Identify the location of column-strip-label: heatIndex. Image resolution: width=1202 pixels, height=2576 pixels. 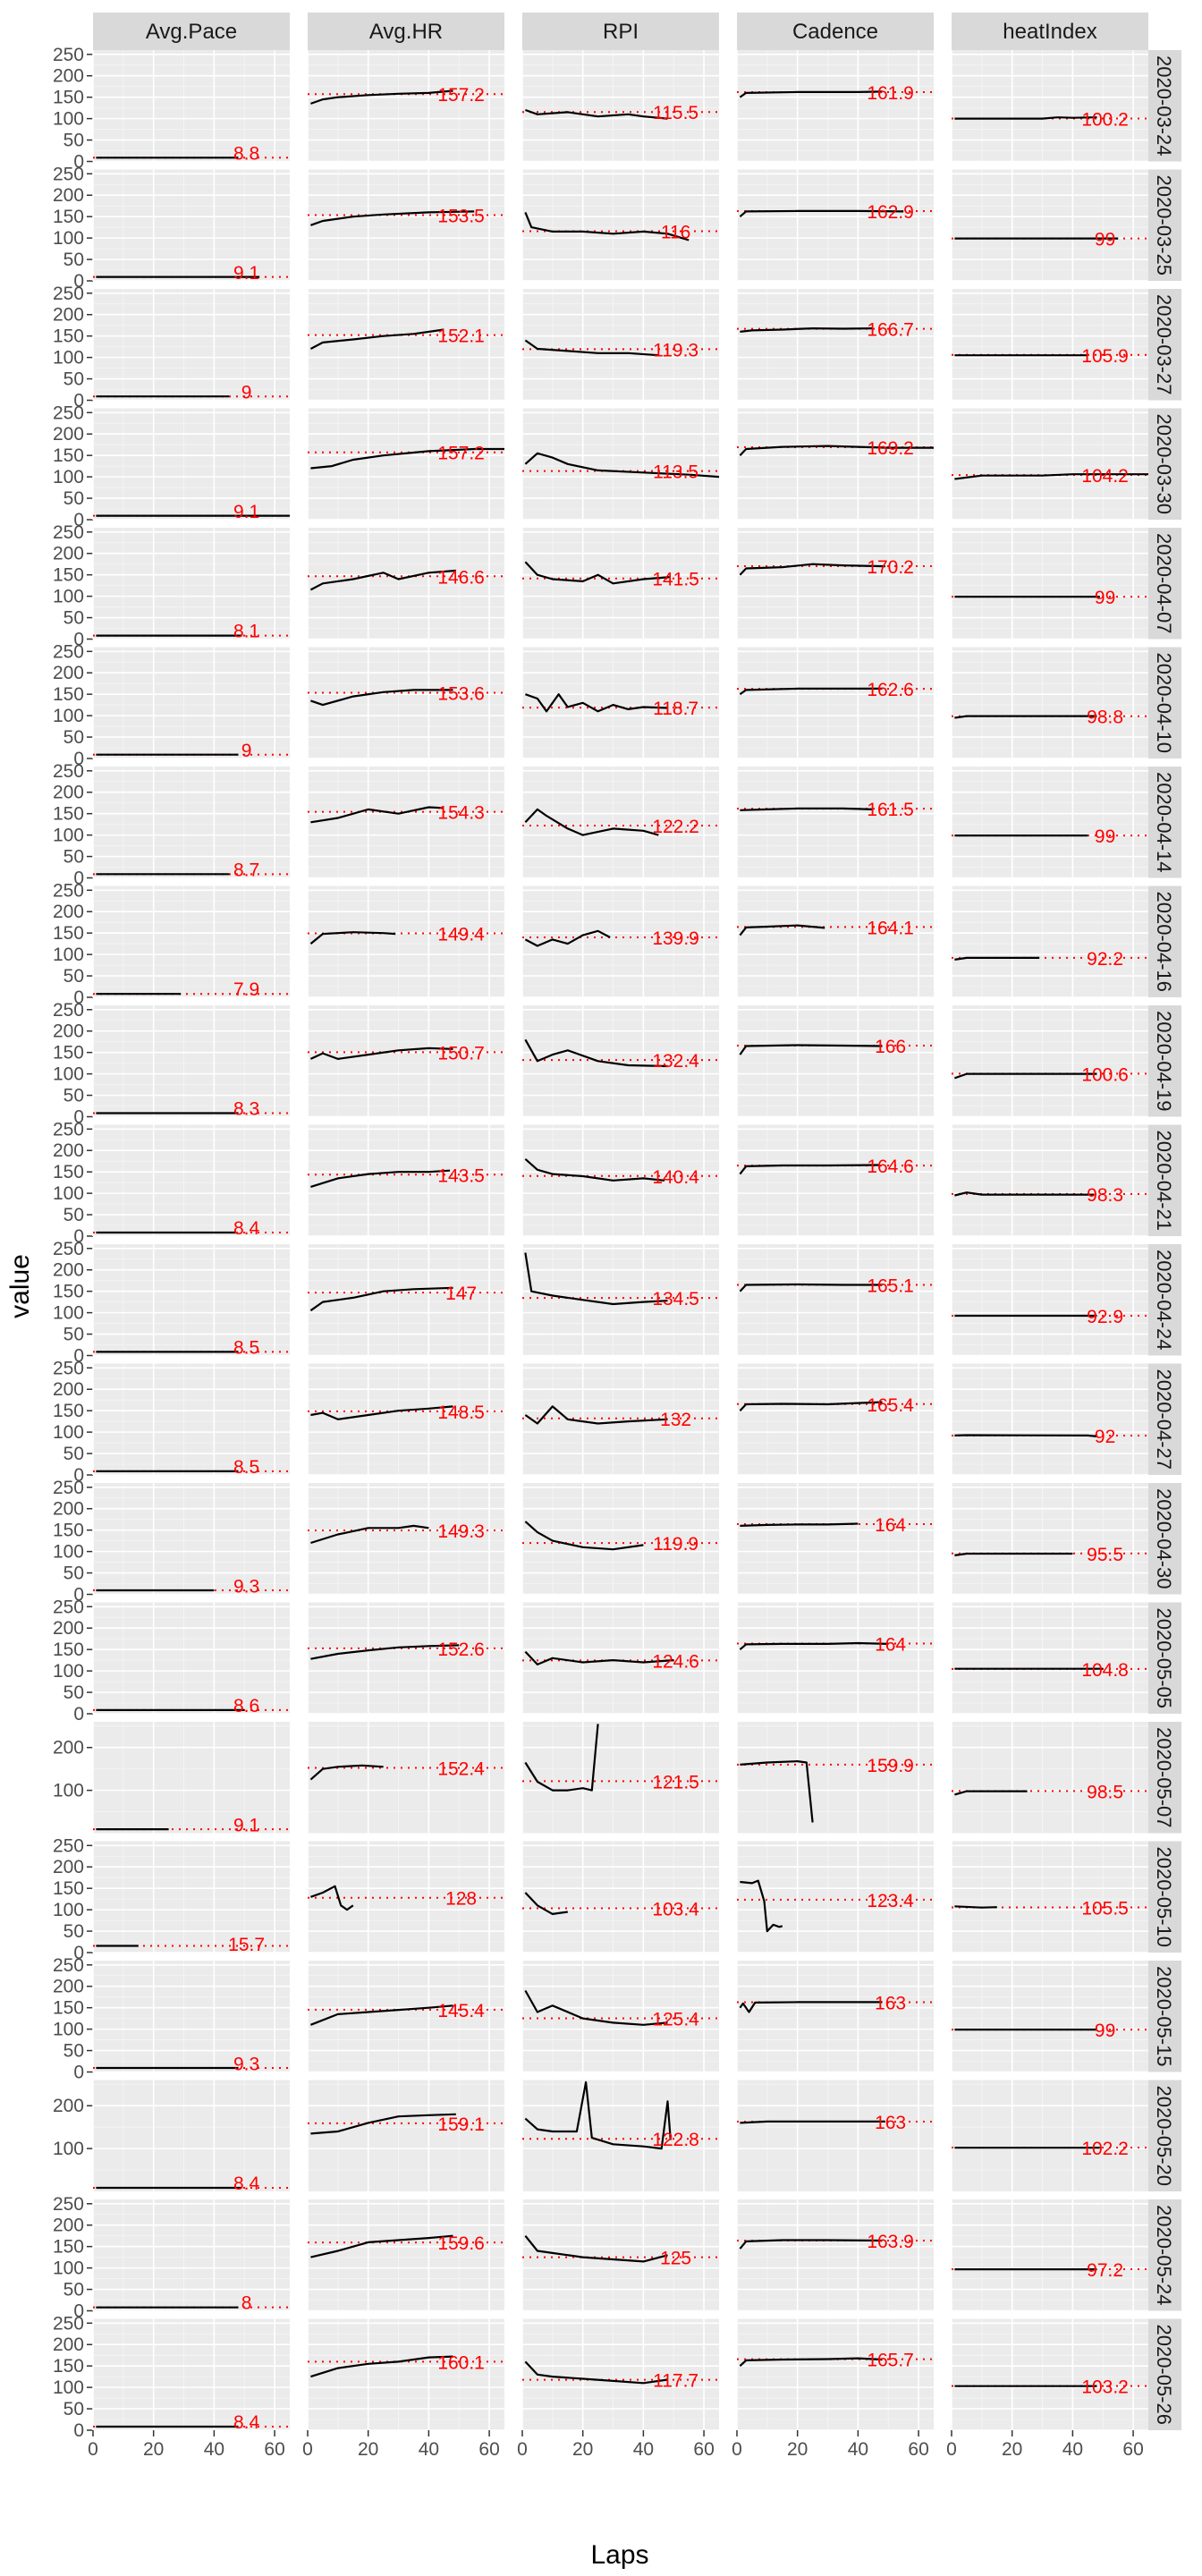
(1049, 32).